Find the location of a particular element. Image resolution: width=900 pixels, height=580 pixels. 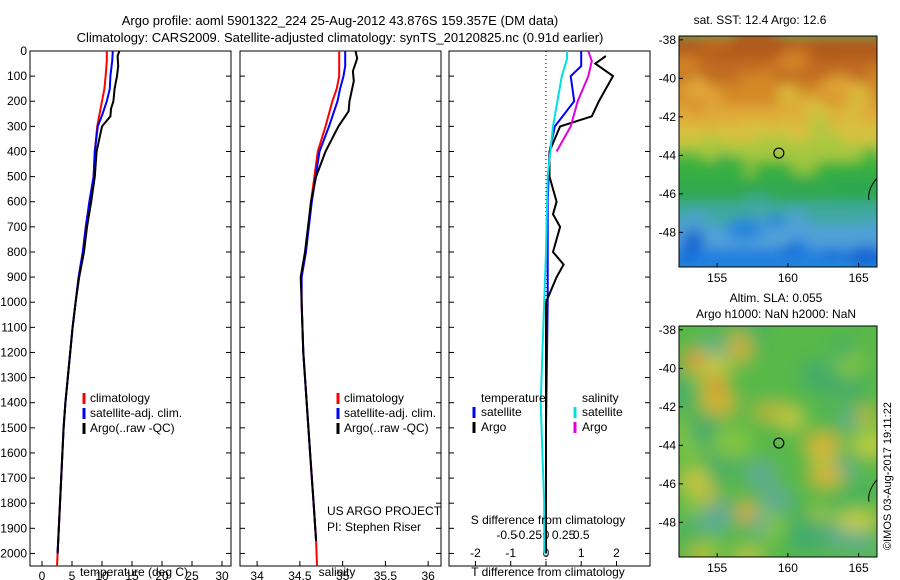

depth-tick-label: 2000 is located at coordinates (13, 553).